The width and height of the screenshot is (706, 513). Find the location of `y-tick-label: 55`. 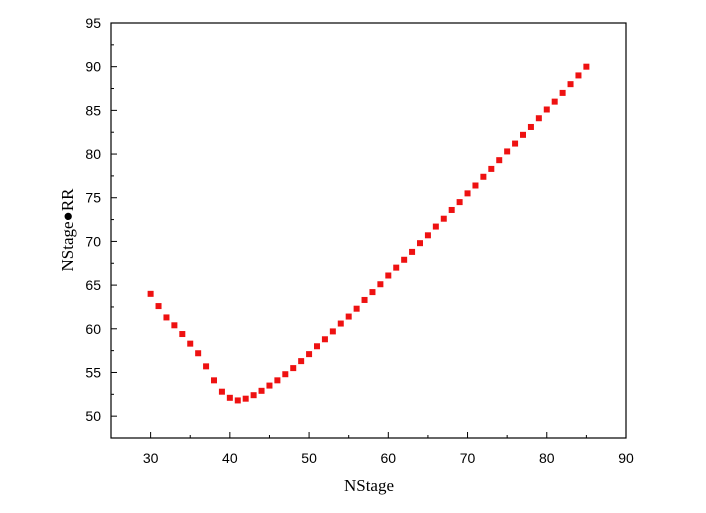

y-tick-label: 55 is located at coordinates (93, 372).